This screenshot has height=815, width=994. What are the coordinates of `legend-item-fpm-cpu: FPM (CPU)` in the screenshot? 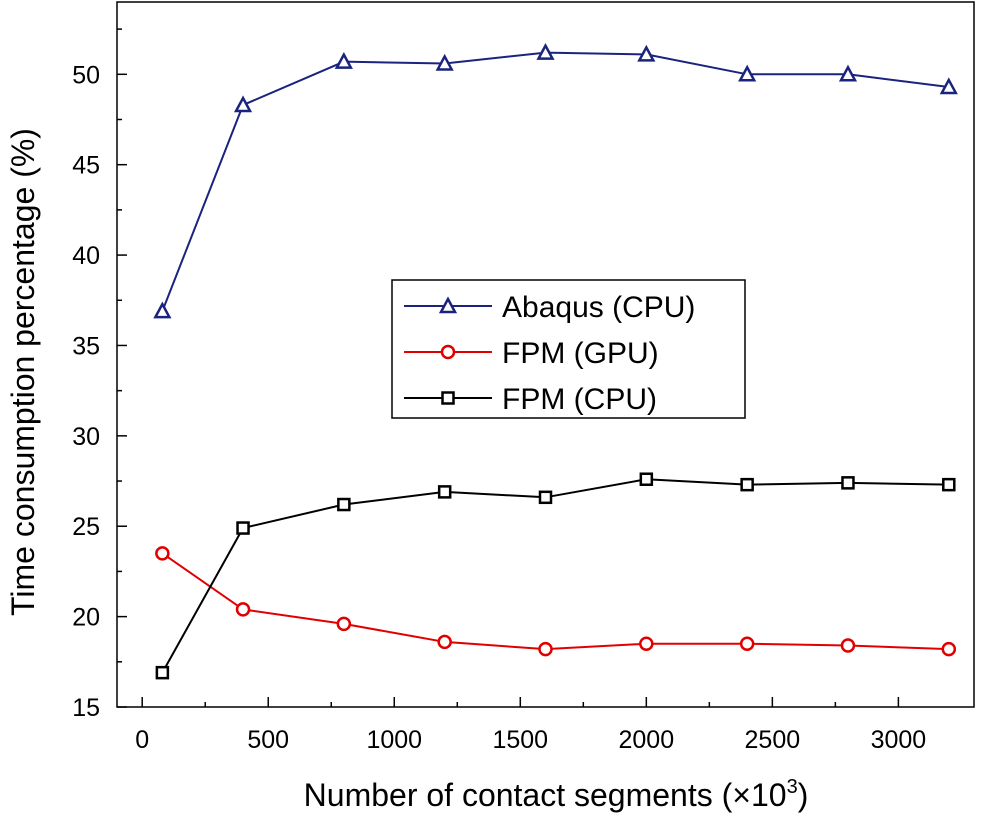 It's located at (530, 399).